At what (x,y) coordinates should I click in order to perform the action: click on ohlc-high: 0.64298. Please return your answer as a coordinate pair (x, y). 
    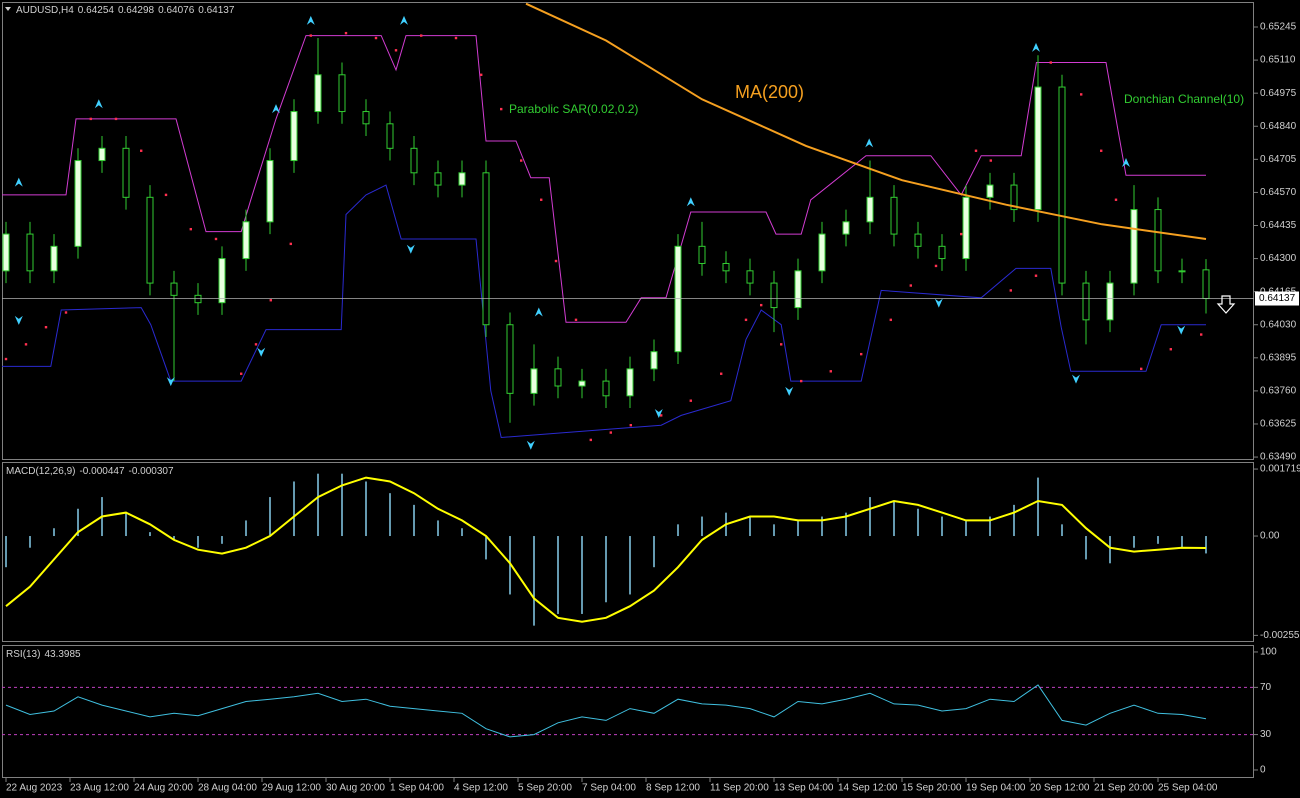
    Looking at the image, I should click on (136, 10).